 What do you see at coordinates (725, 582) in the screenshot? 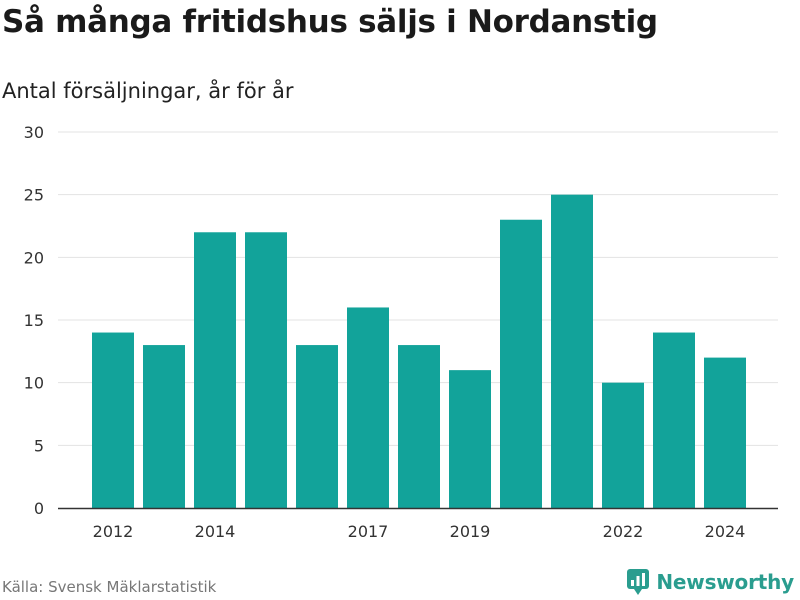
I see `brand-name: Newsworthy` at bounding box center [725, 582].